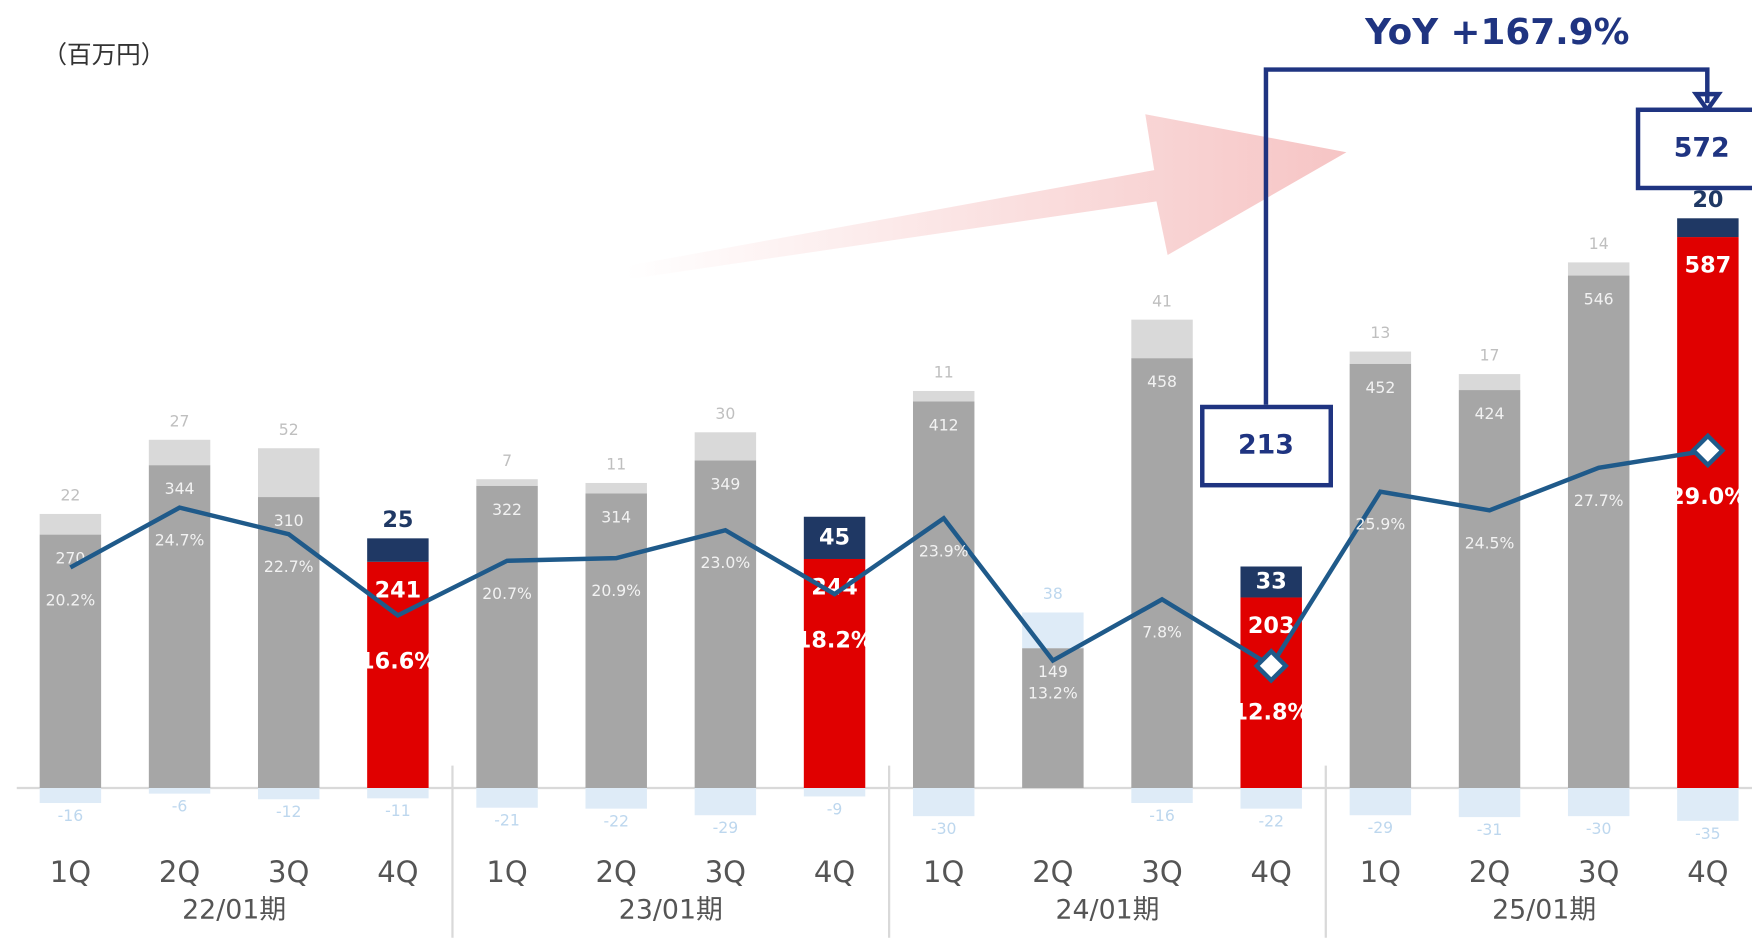  What do you see at coordinates (1490, 829) in the screenshot?
I see `bar-negative-label: -31` at bounding box center [1490, 829].